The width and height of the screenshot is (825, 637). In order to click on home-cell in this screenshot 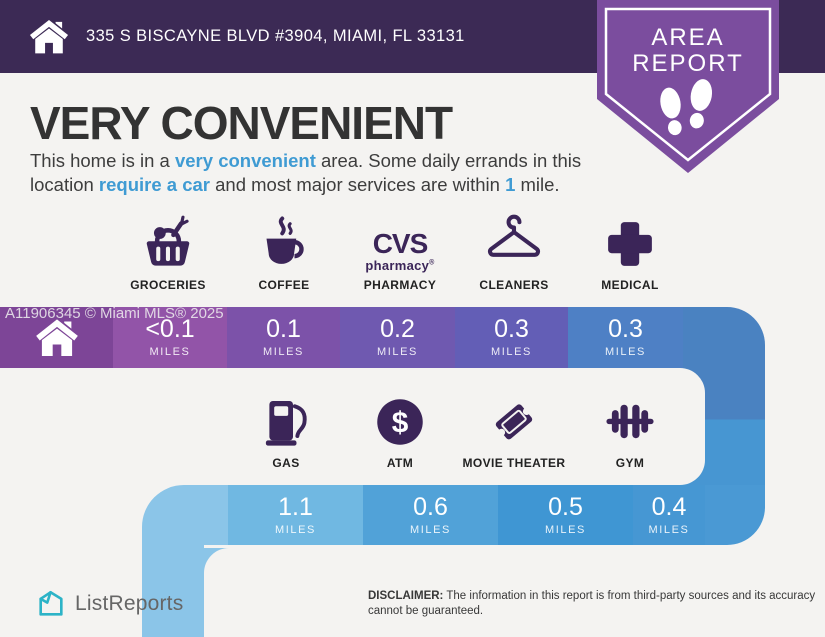, I will do `click(56, 337)`.